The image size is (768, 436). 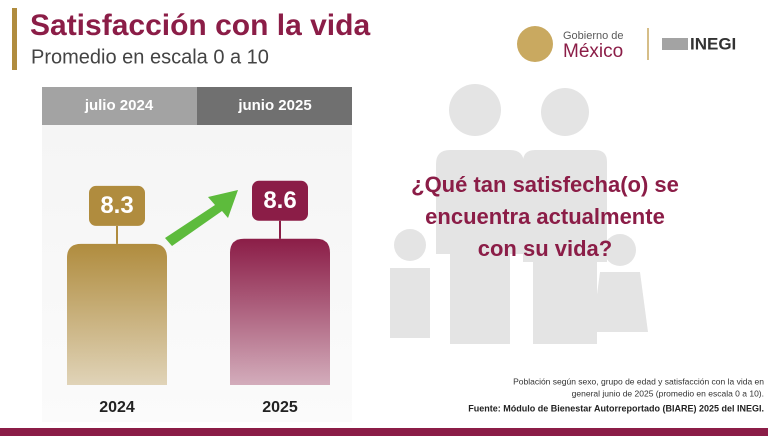 I want to click on column-header: junio 2025, so click(x=274, y=105).